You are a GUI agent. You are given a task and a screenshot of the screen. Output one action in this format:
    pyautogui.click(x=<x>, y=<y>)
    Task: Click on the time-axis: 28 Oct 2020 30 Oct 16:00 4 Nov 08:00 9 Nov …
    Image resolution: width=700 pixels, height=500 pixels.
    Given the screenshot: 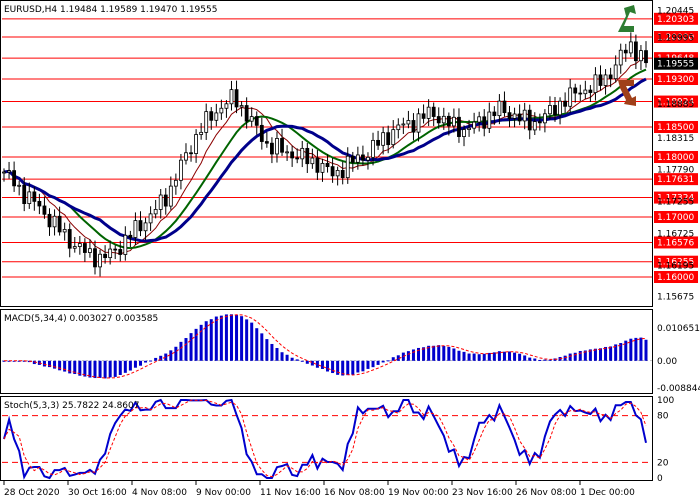 What is the action you would take?
    pyautogui.click(x=319, y=489)
    